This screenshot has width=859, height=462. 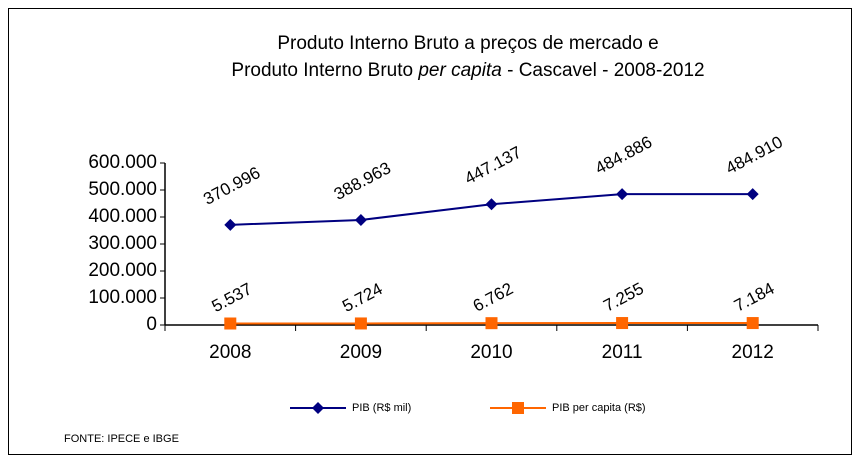 What do you see at coordinates (622, 352) in the screenshot?
I see `x-tick-label: 2011` at bounding box center [622, 352].